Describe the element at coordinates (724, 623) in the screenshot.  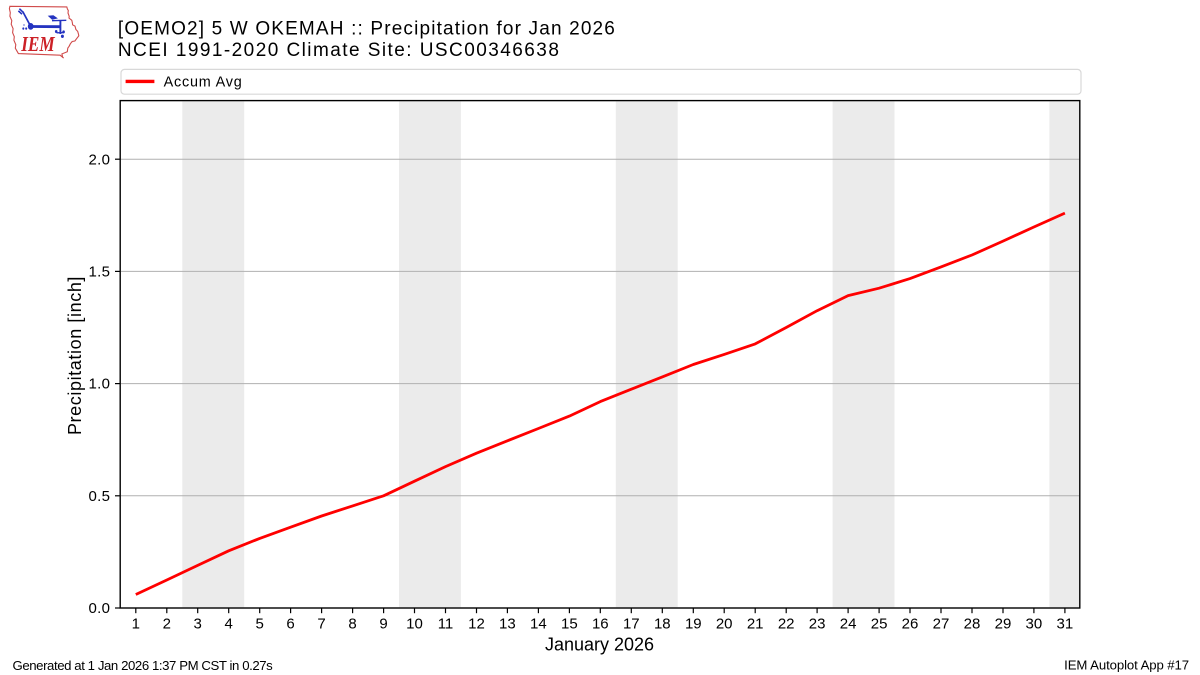
I see `svg-text: 20` at that location.